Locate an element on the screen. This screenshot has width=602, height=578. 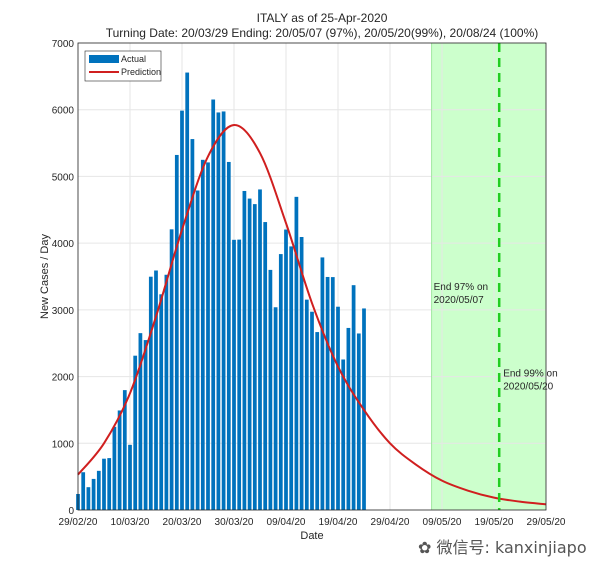
y-tick-label: 2000 is located at coordinates (63, 378).